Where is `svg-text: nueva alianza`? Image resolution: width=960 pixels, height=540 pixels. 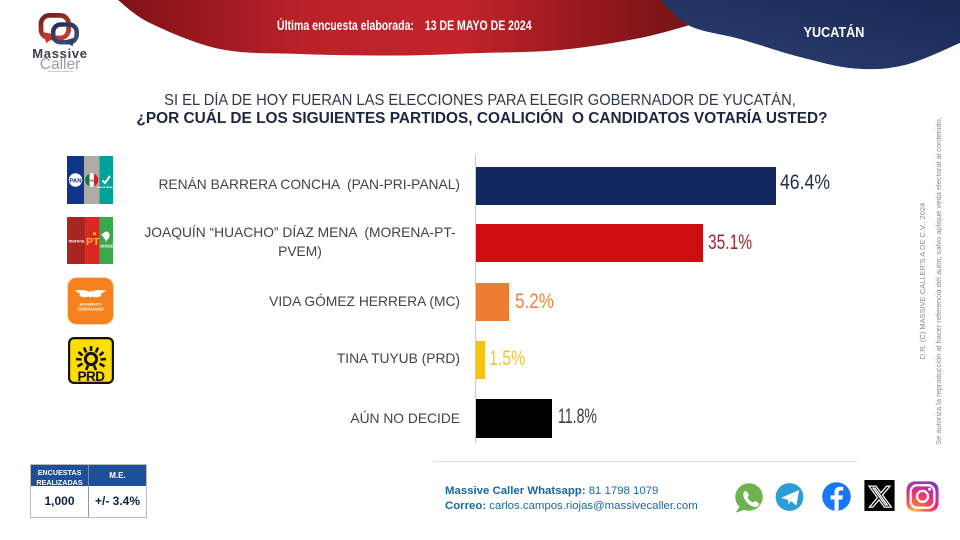 svg-text: nueva alianza is located at coordinates (105, 187).